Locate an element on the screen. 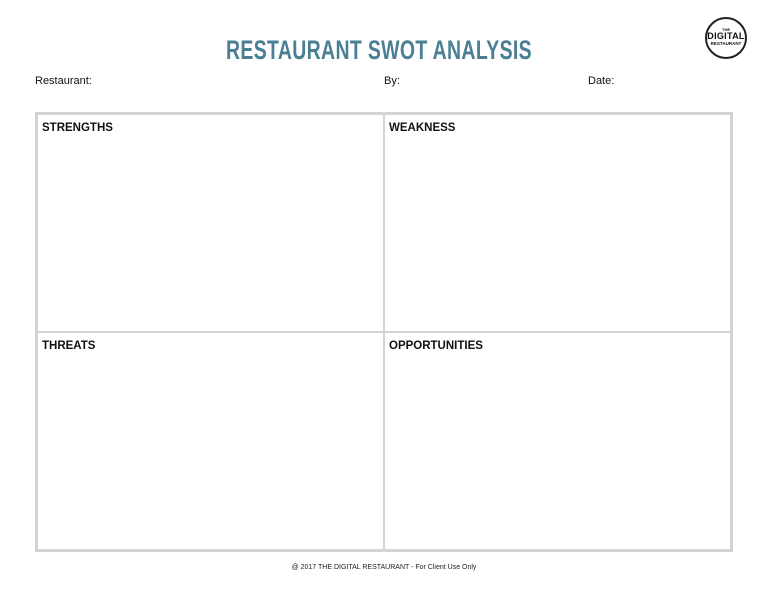  page-title: RESTAURANT SWOT ANALYSIS is located at coordinates (379, 50).